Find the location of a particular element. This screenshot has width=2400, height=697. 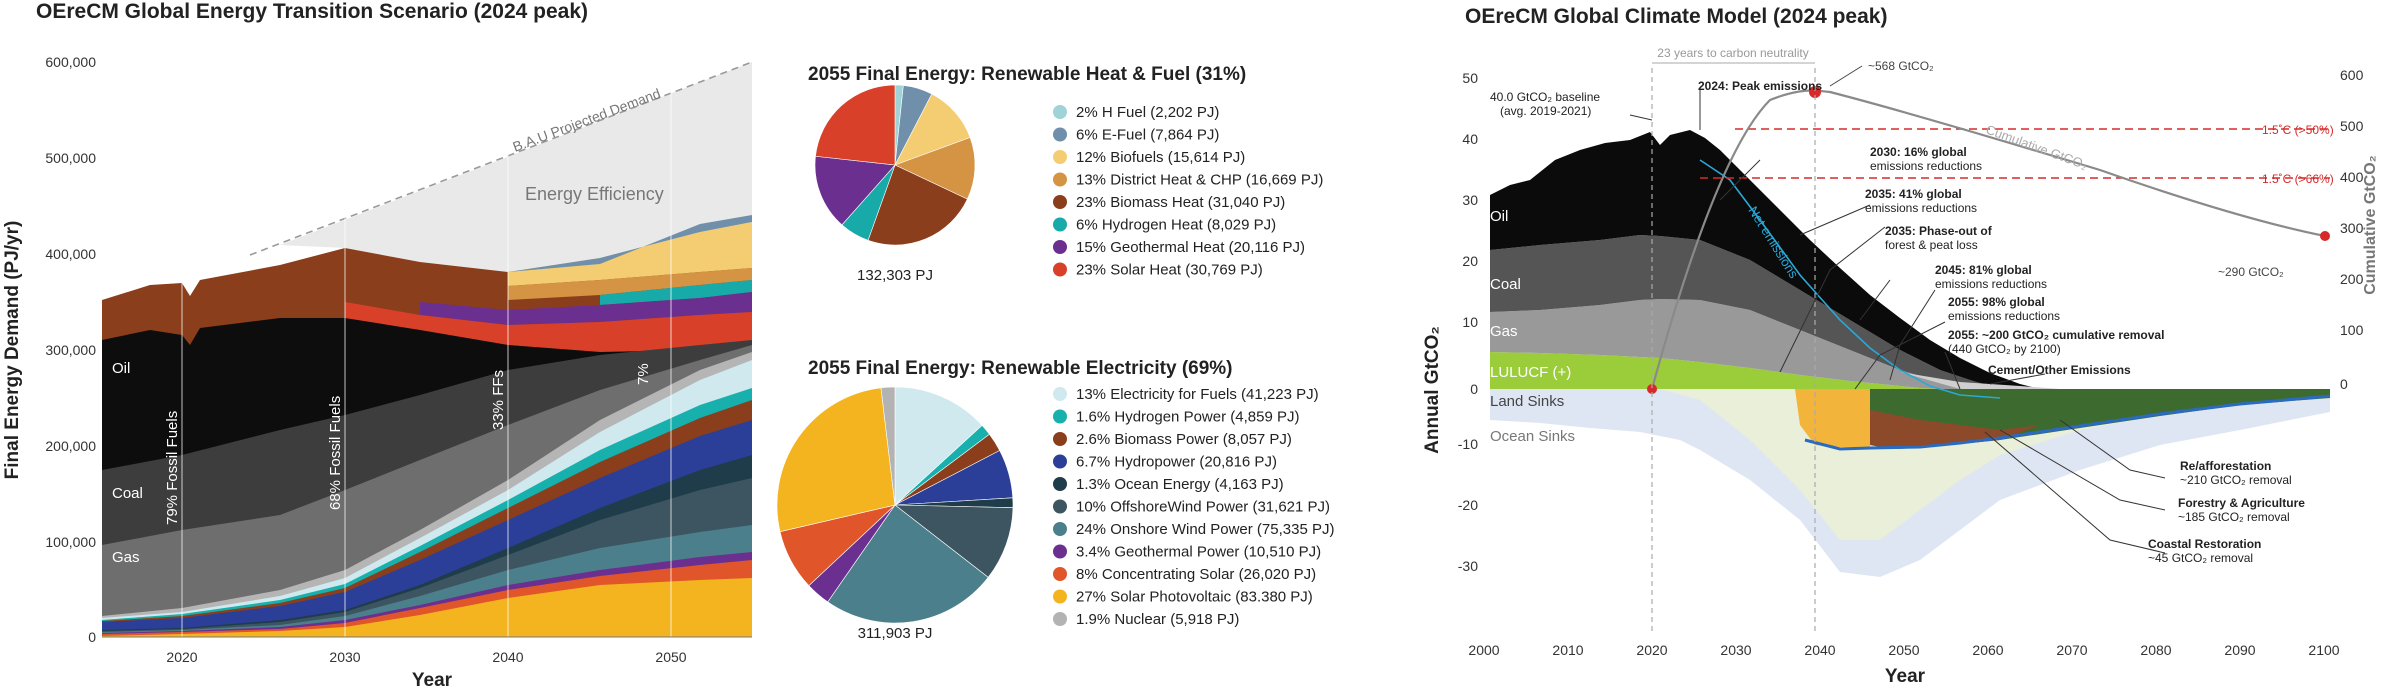

net-emissions-line is located at coordinates (1850, 279).